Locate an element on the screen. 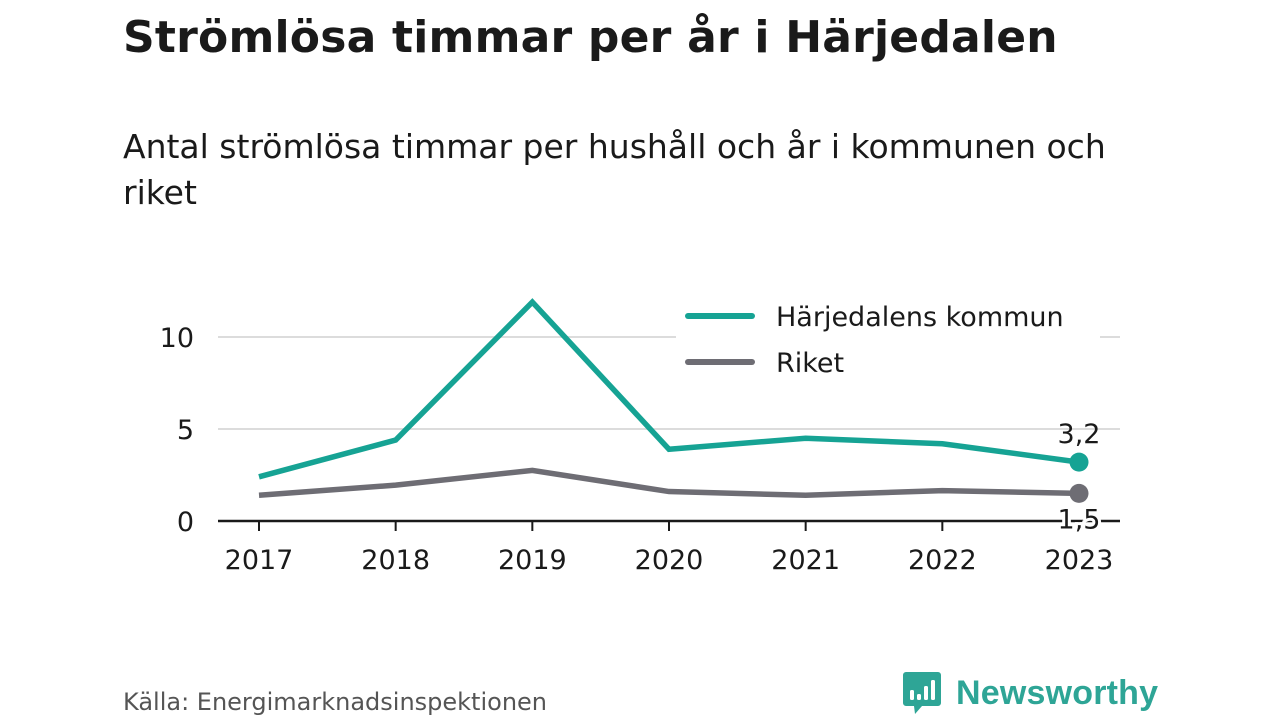 This screenshot has height=720, width=1280. end-value-label: 1,5 is located at coordinates (1079, 519).